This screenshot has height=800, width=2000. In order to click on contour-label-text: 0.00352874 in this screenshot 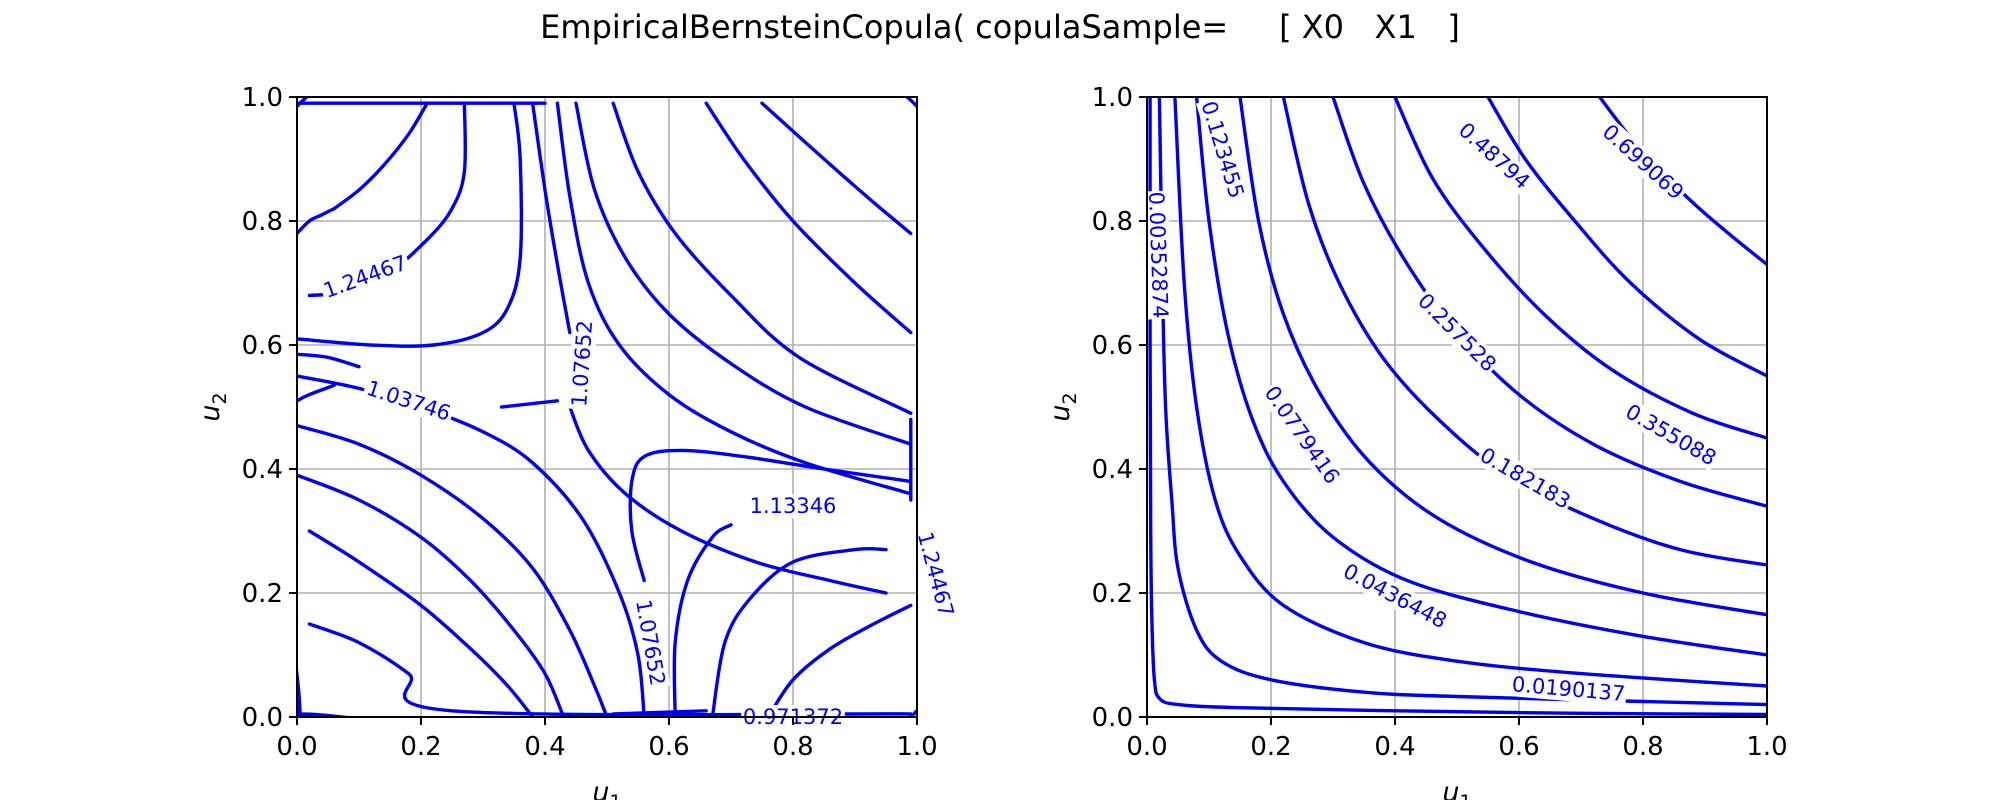, I will do `click(1158, 255)`.